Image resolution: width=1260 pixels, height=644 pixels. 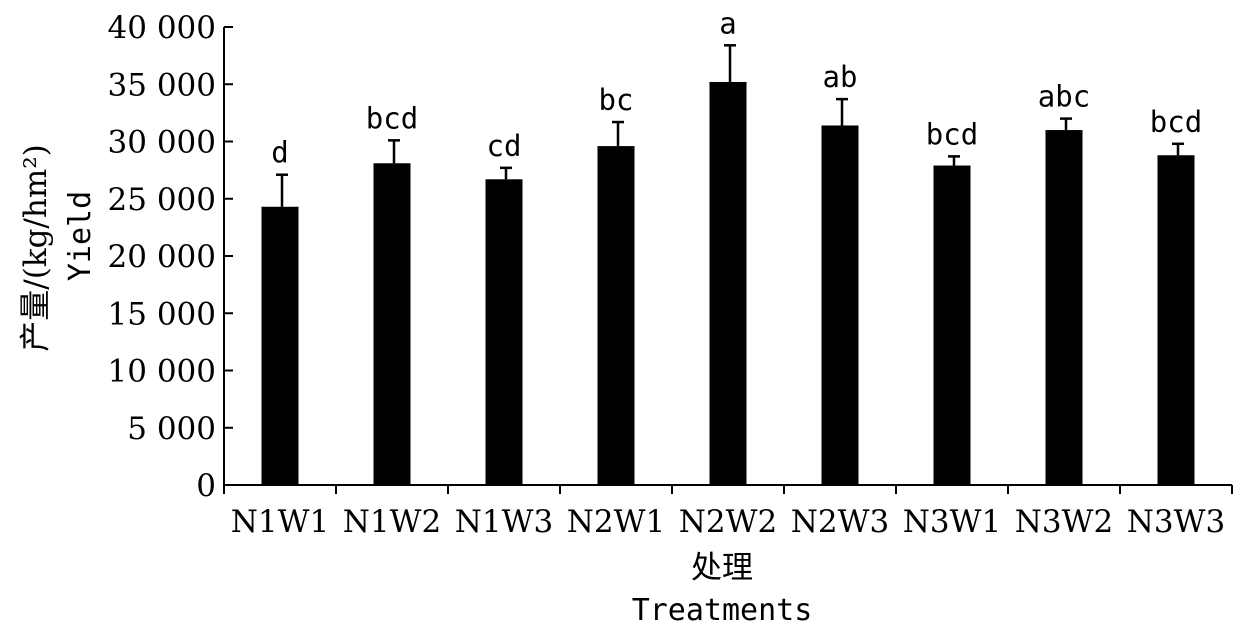 I want to click on significance-label: bc, so click(x=616, y=100).